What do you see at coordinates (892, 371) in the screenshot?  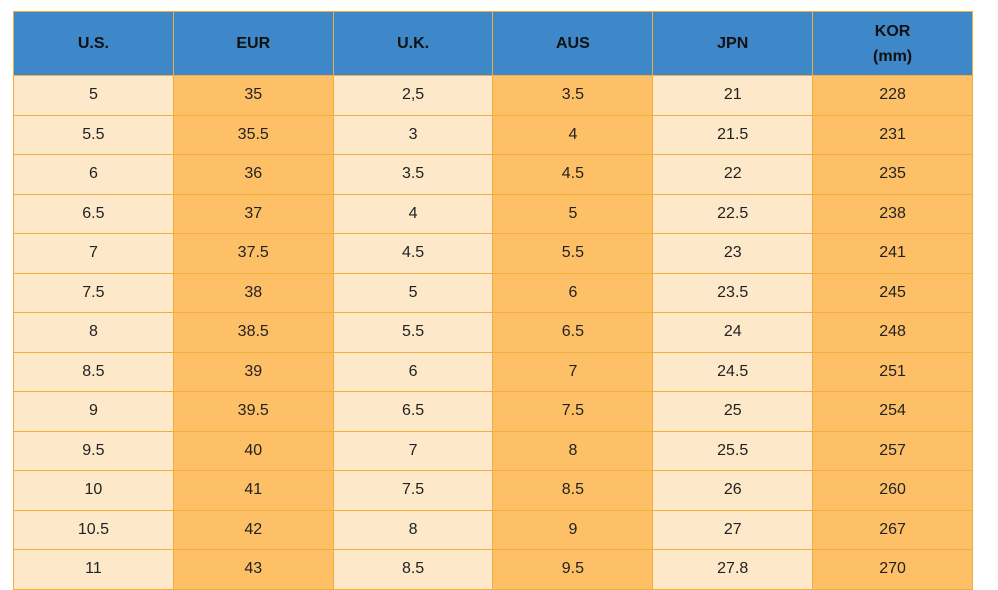 I see `table-cell: 251` at bounding box center [892, 371].